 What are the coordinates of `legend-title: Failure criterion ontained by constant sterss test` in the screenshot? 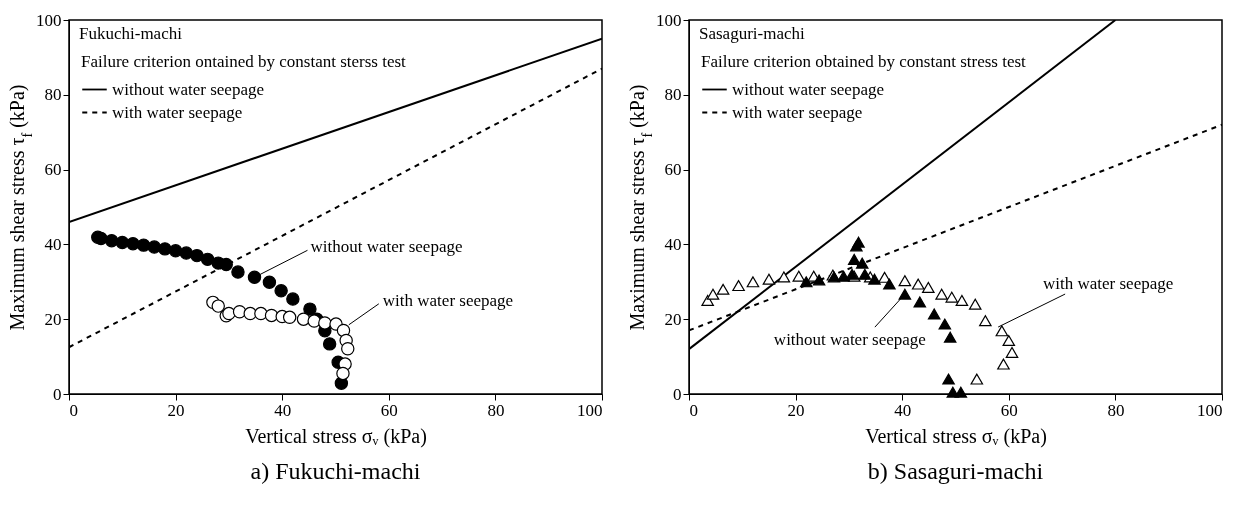 It's located at (244, 61).